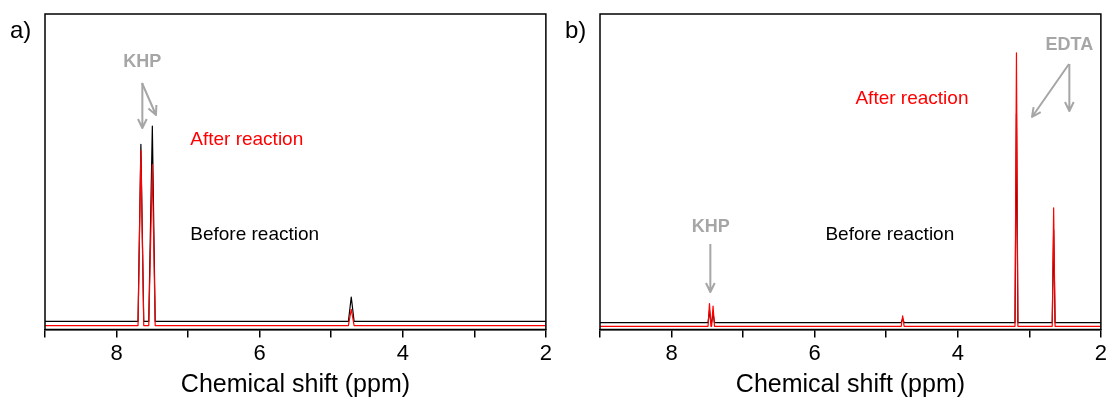 The width and height of the screenshot is (1110, 404). What do you see at coordinates (890, 234) in the screenshot?
I see `text: Before reaction` at bounding box center [890, 234].